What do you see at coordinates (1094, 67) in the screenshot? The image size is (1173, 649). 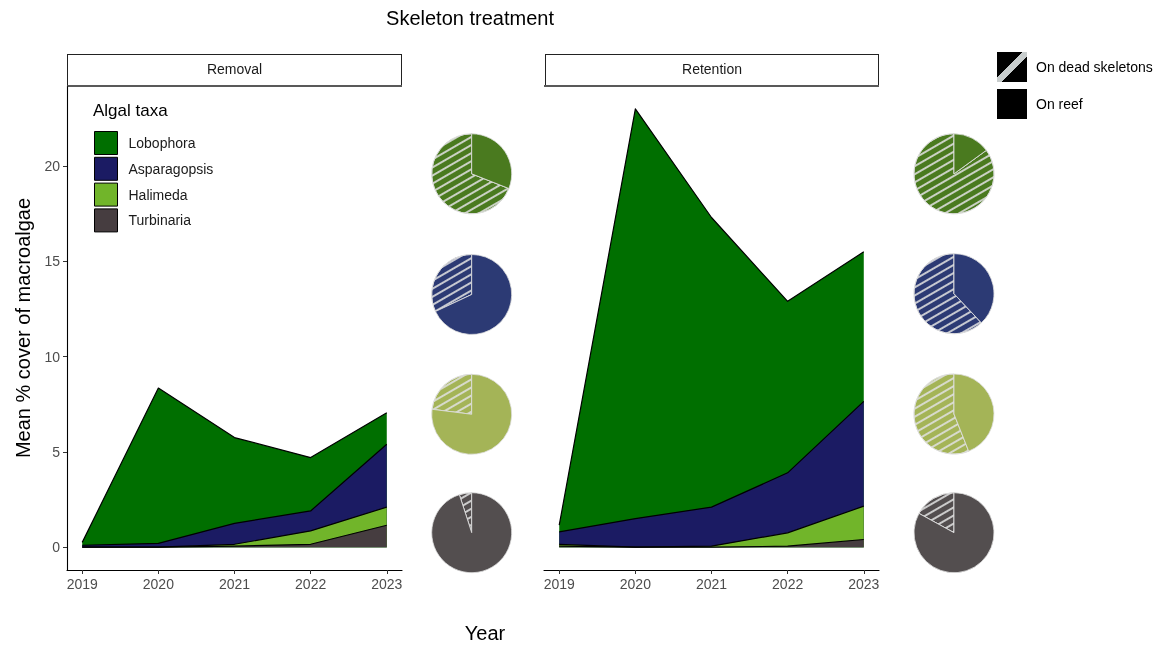 I see `text: On dead skeletons` at bounding box center [1094, 67].